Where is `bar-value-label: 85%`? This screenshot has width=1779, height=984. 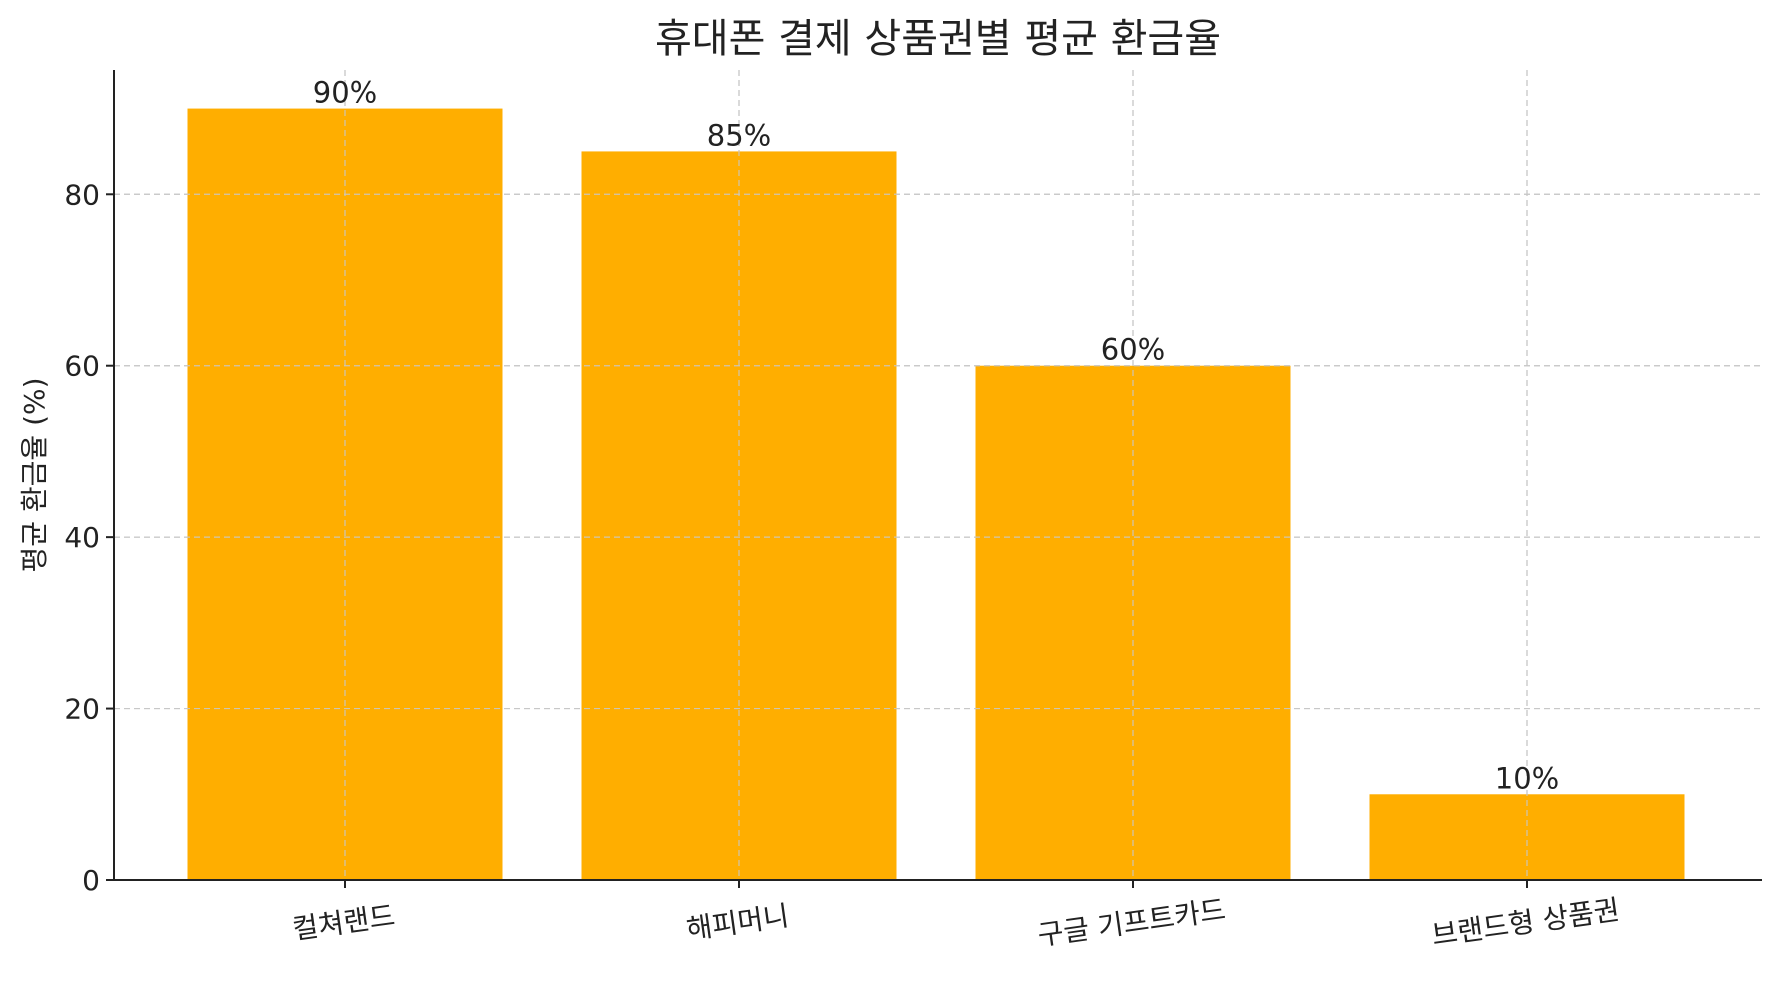
bar-value-label: 85% is located at coordinates (739, 135).